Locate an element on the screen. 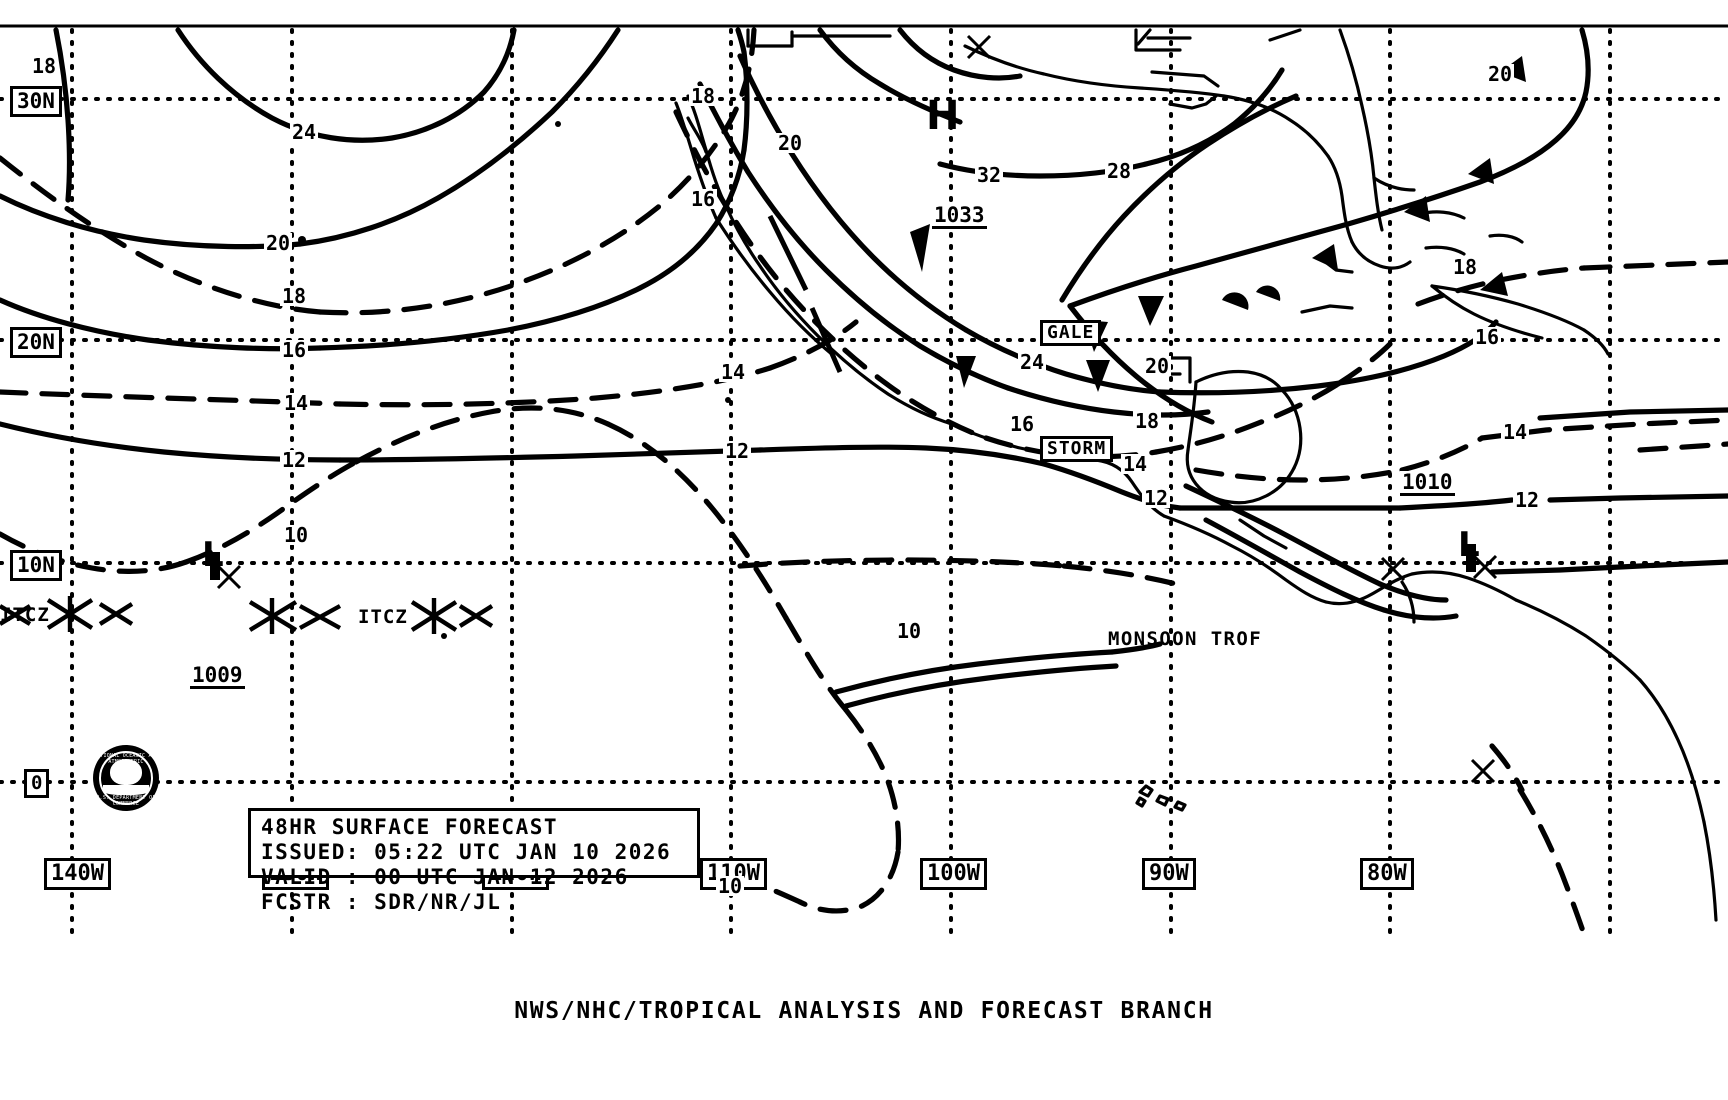  noaa-logo-wave-icon is located at coordinates (126, 790).